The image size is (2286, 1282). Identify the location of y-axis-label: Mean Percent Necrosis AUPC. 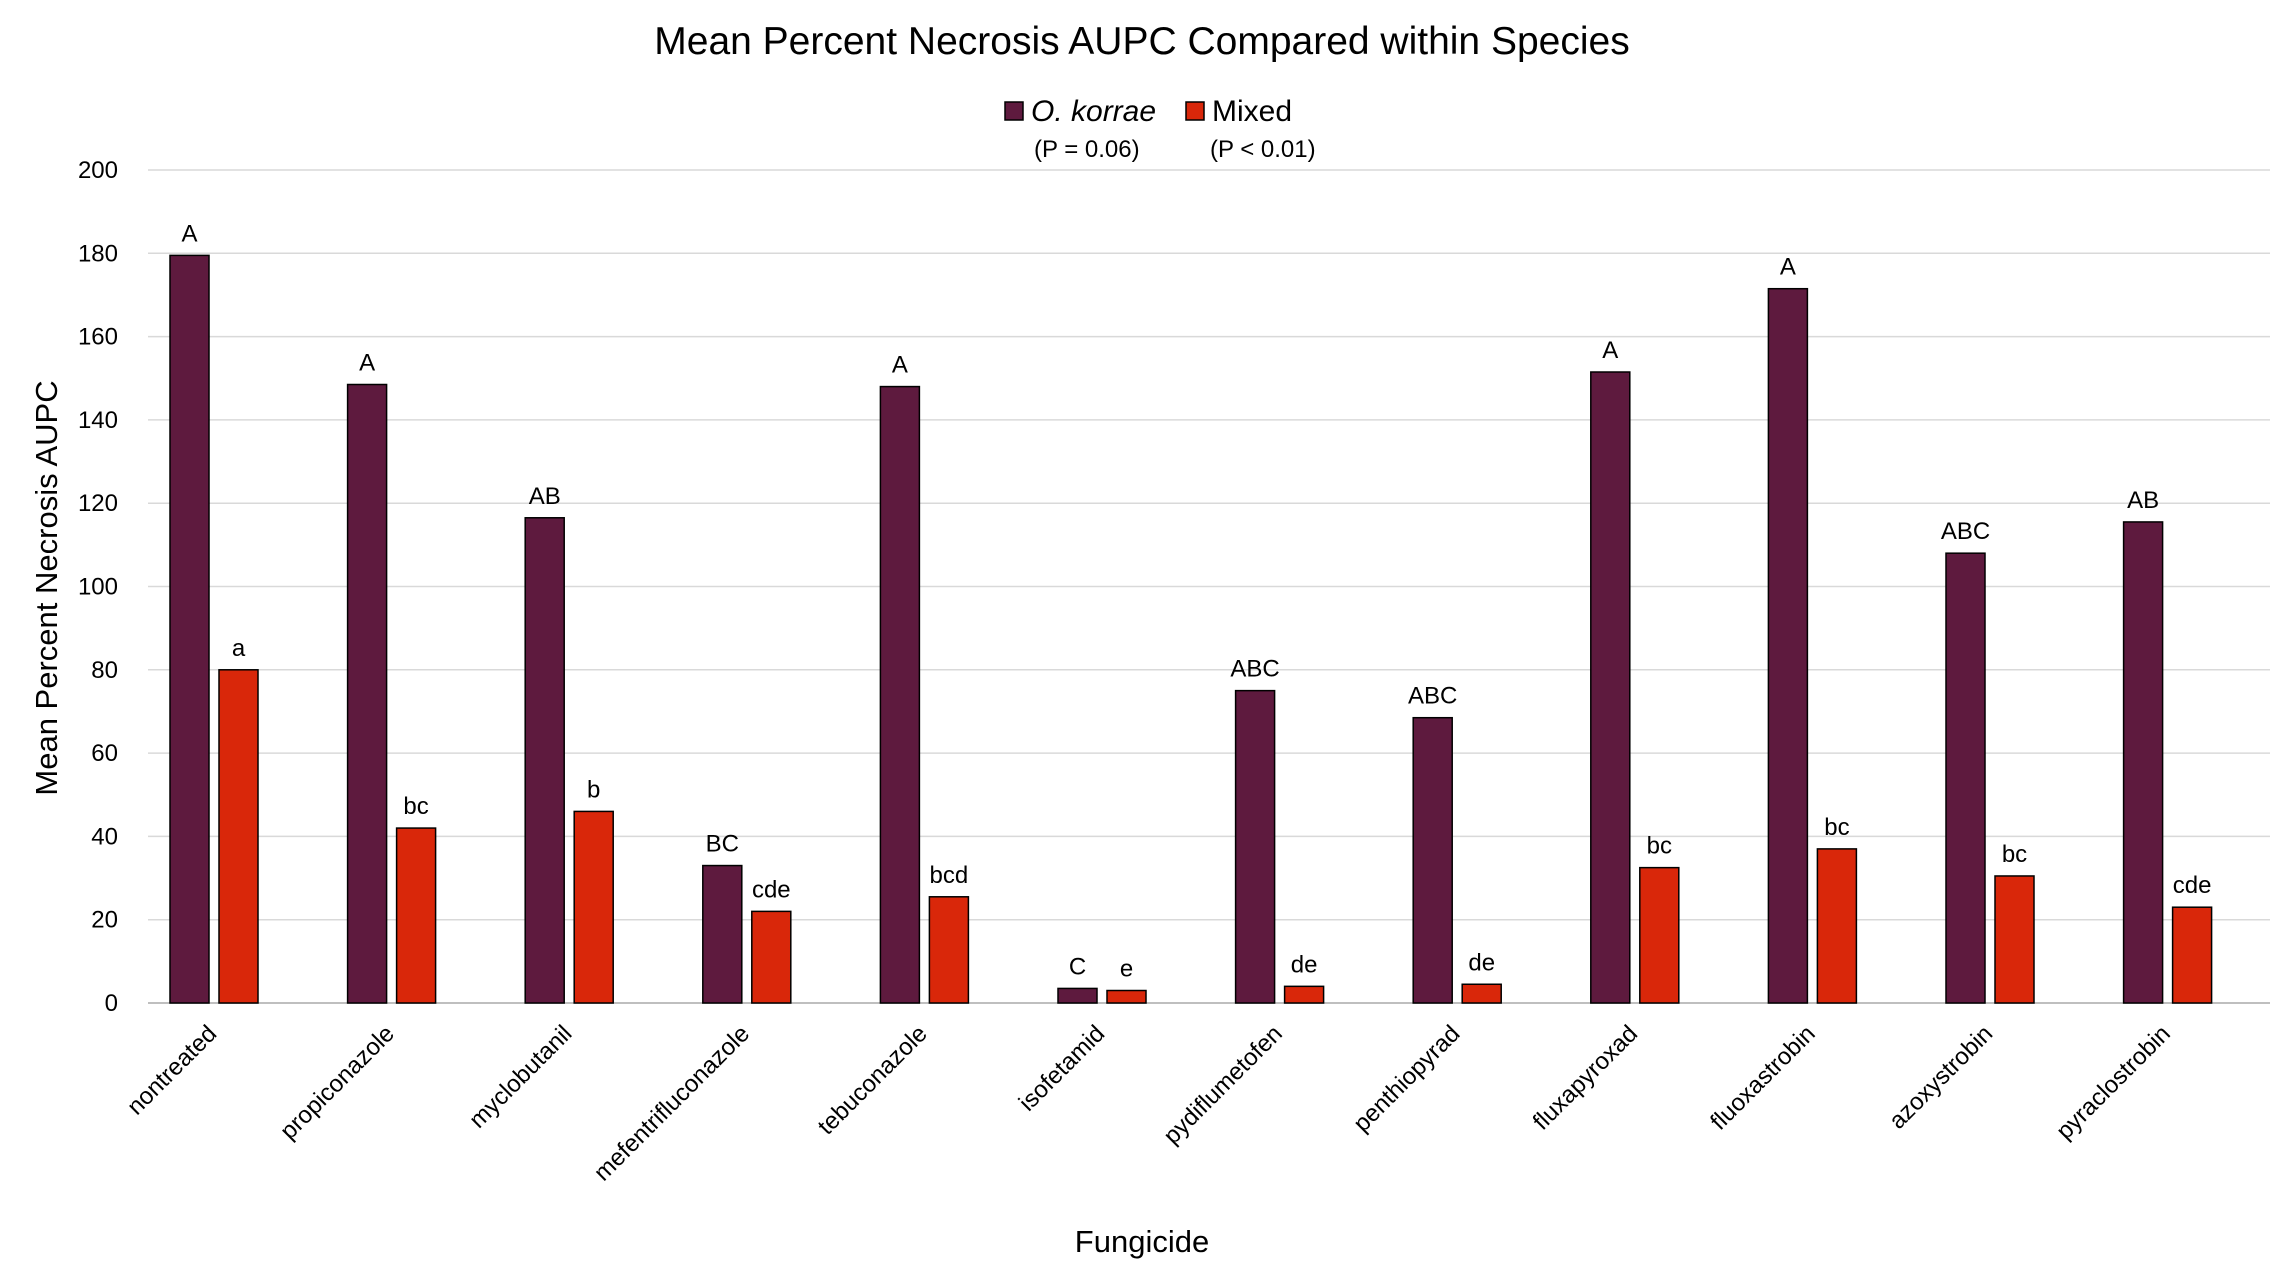
(46, 587).